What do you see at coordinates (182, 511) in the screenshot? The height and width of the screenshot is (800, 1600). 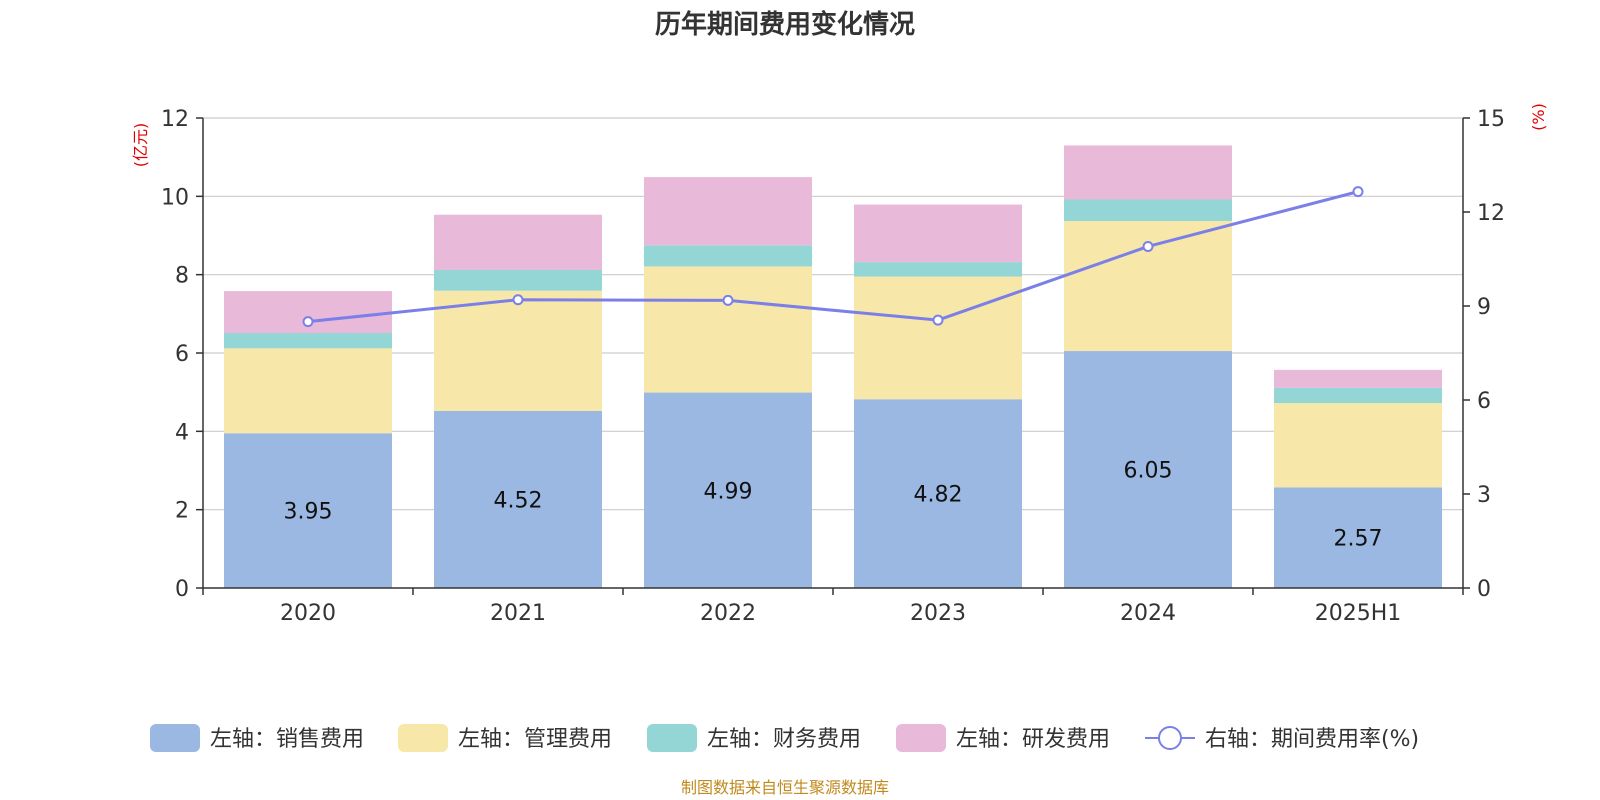 I see `left-axis-tick-label: 2` at bounding box center [182, 511].